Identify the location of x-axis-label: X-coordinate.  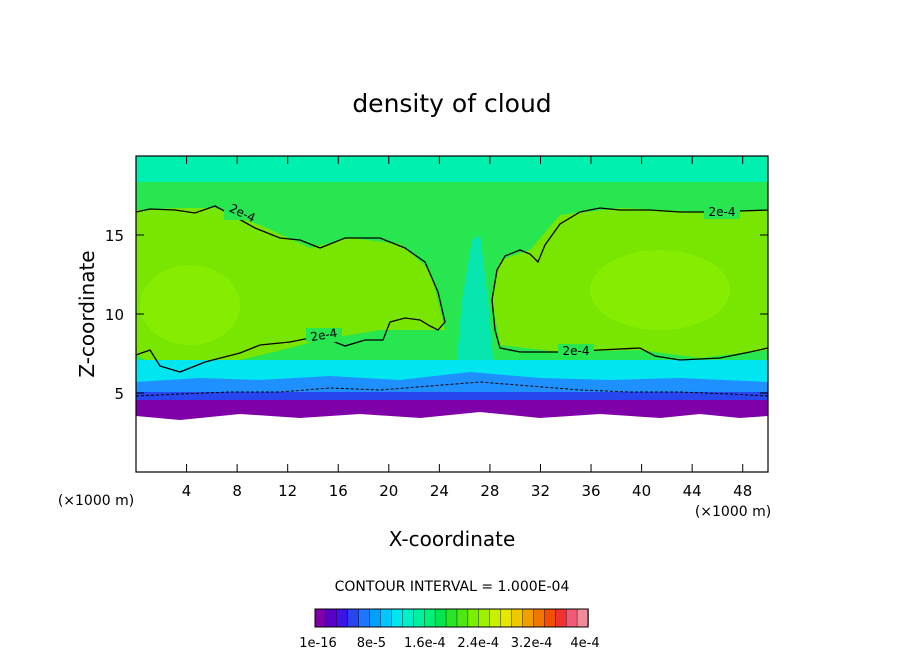
(452, 539).